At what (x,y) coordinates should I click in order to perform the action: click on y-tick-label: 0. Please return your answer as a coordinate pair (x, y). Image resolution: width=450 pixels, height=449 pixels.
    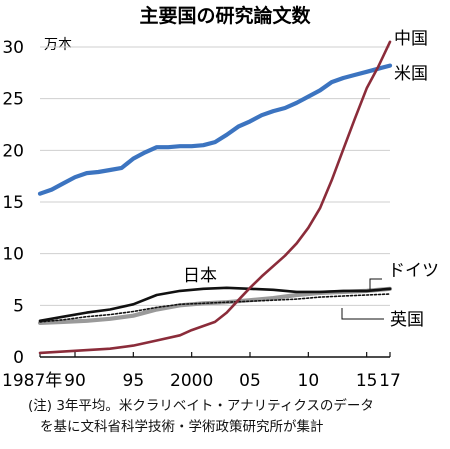
    Looking at the image, I should click on (18, 358).